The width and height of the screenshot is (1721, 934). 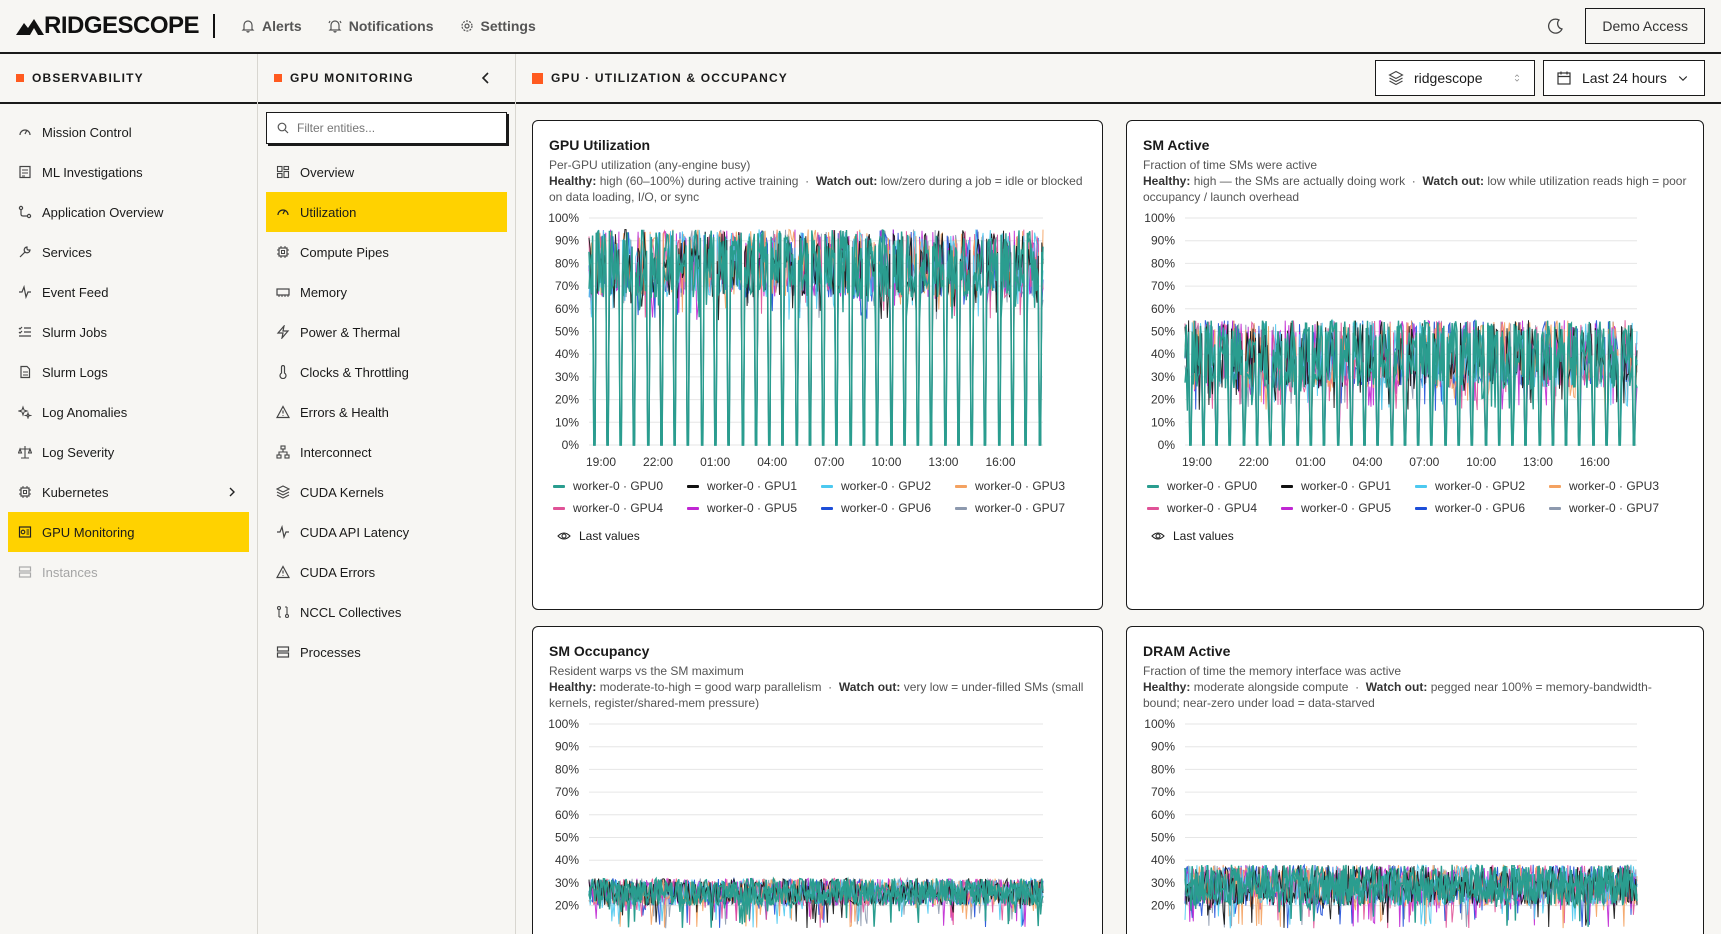 I want to click on filter-entities-input, so click(x=387, y=128).